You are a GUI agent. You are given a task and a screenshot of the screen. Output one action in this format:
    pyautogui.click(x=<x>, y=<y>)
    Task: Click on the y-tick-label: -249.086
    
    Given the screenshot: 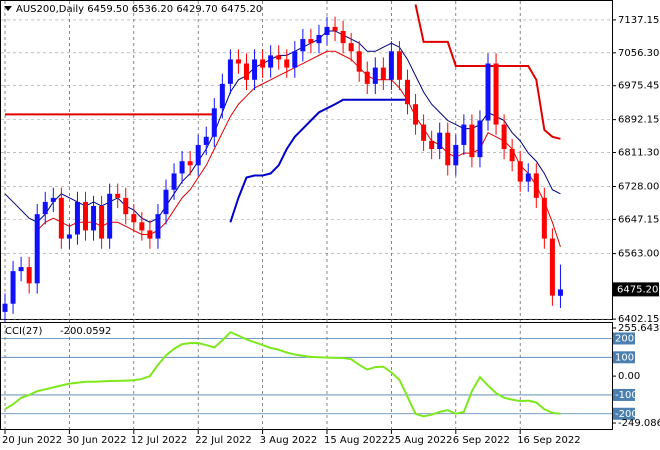 What is the action you would take?
    pyautogui.click(x=639, y=423)
    